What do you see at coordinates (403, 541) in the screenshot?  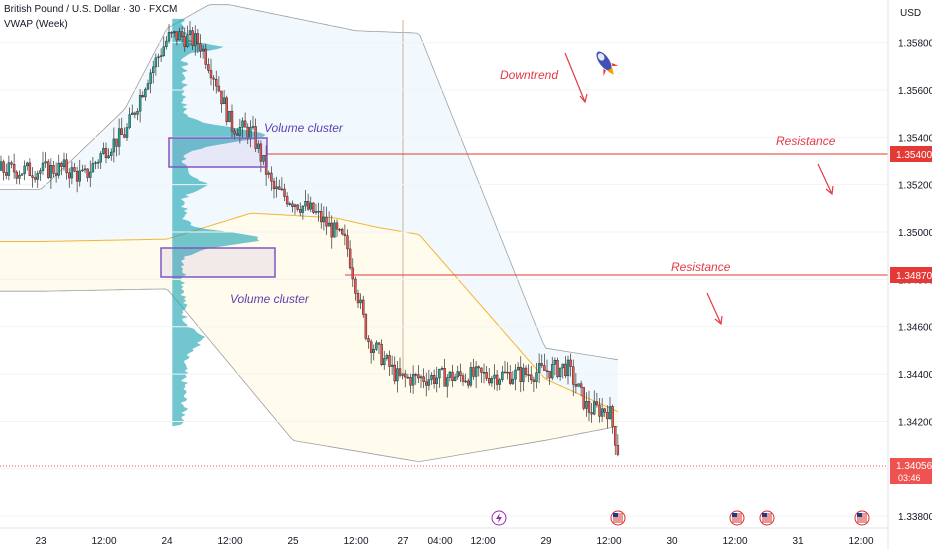 I see `time-tick-label: 27` at bounding box center [403, 541].